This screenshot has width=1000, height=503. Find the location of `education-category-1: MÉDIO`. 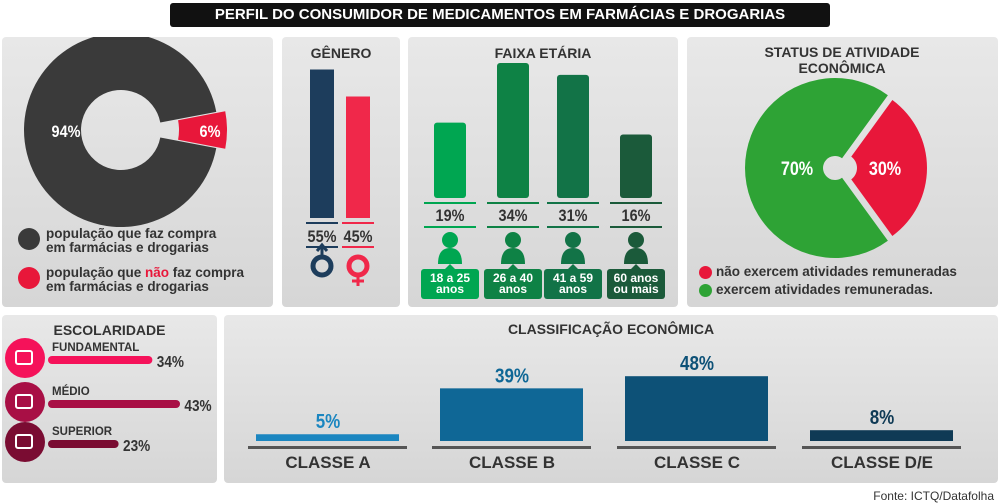

education-category-1: MÉDIO is located at coordinates (71, 391).